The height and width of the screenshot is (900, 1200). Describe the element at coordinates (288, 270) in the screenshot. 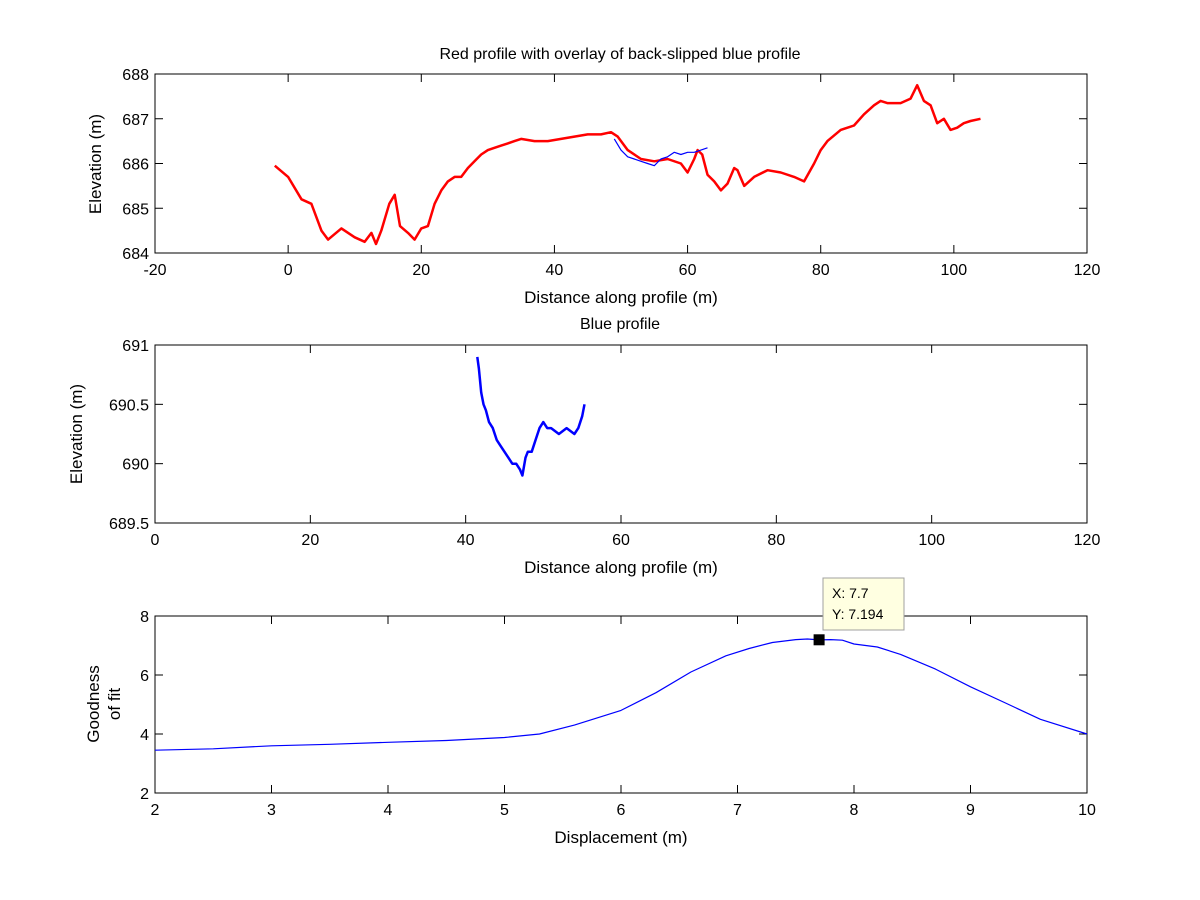

I see `subplot1-xtick-label: 0` at that location.